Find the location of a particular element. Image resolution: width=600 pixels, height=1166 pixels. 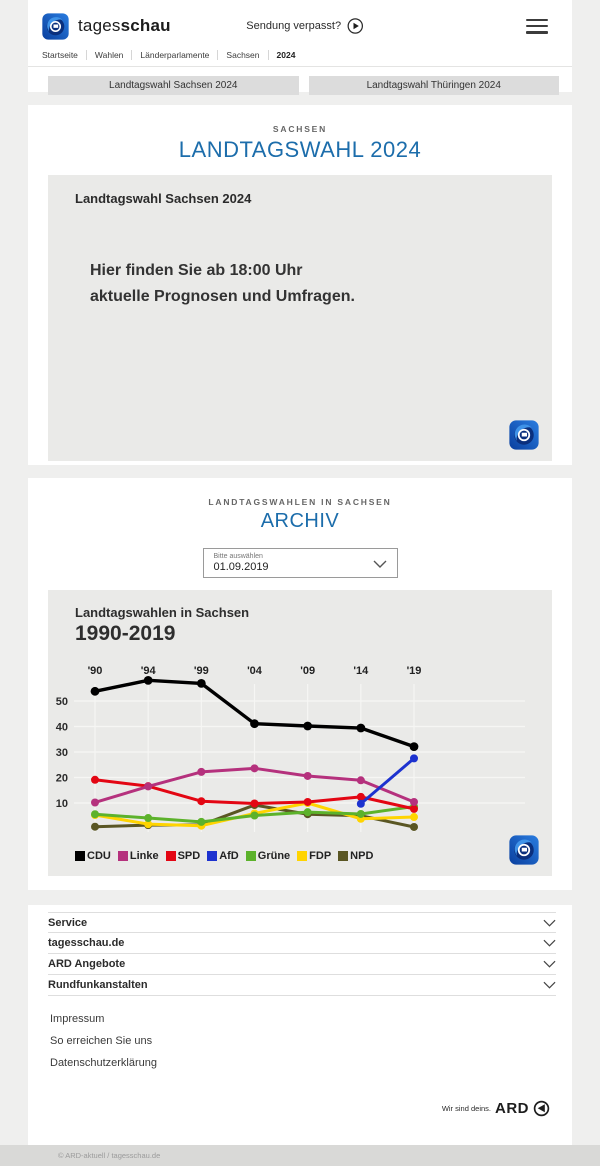

legend-item-afd: AfD is located at coordinates (223, 856).